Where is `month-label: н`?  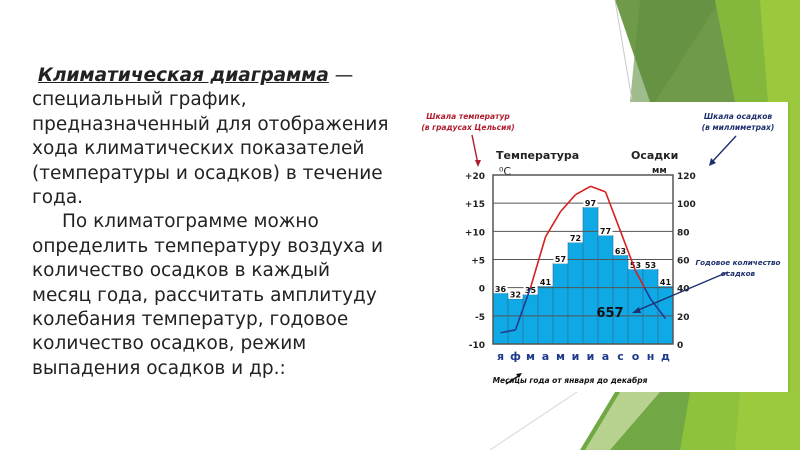
month-label: н is located at coordinates (651, 356).